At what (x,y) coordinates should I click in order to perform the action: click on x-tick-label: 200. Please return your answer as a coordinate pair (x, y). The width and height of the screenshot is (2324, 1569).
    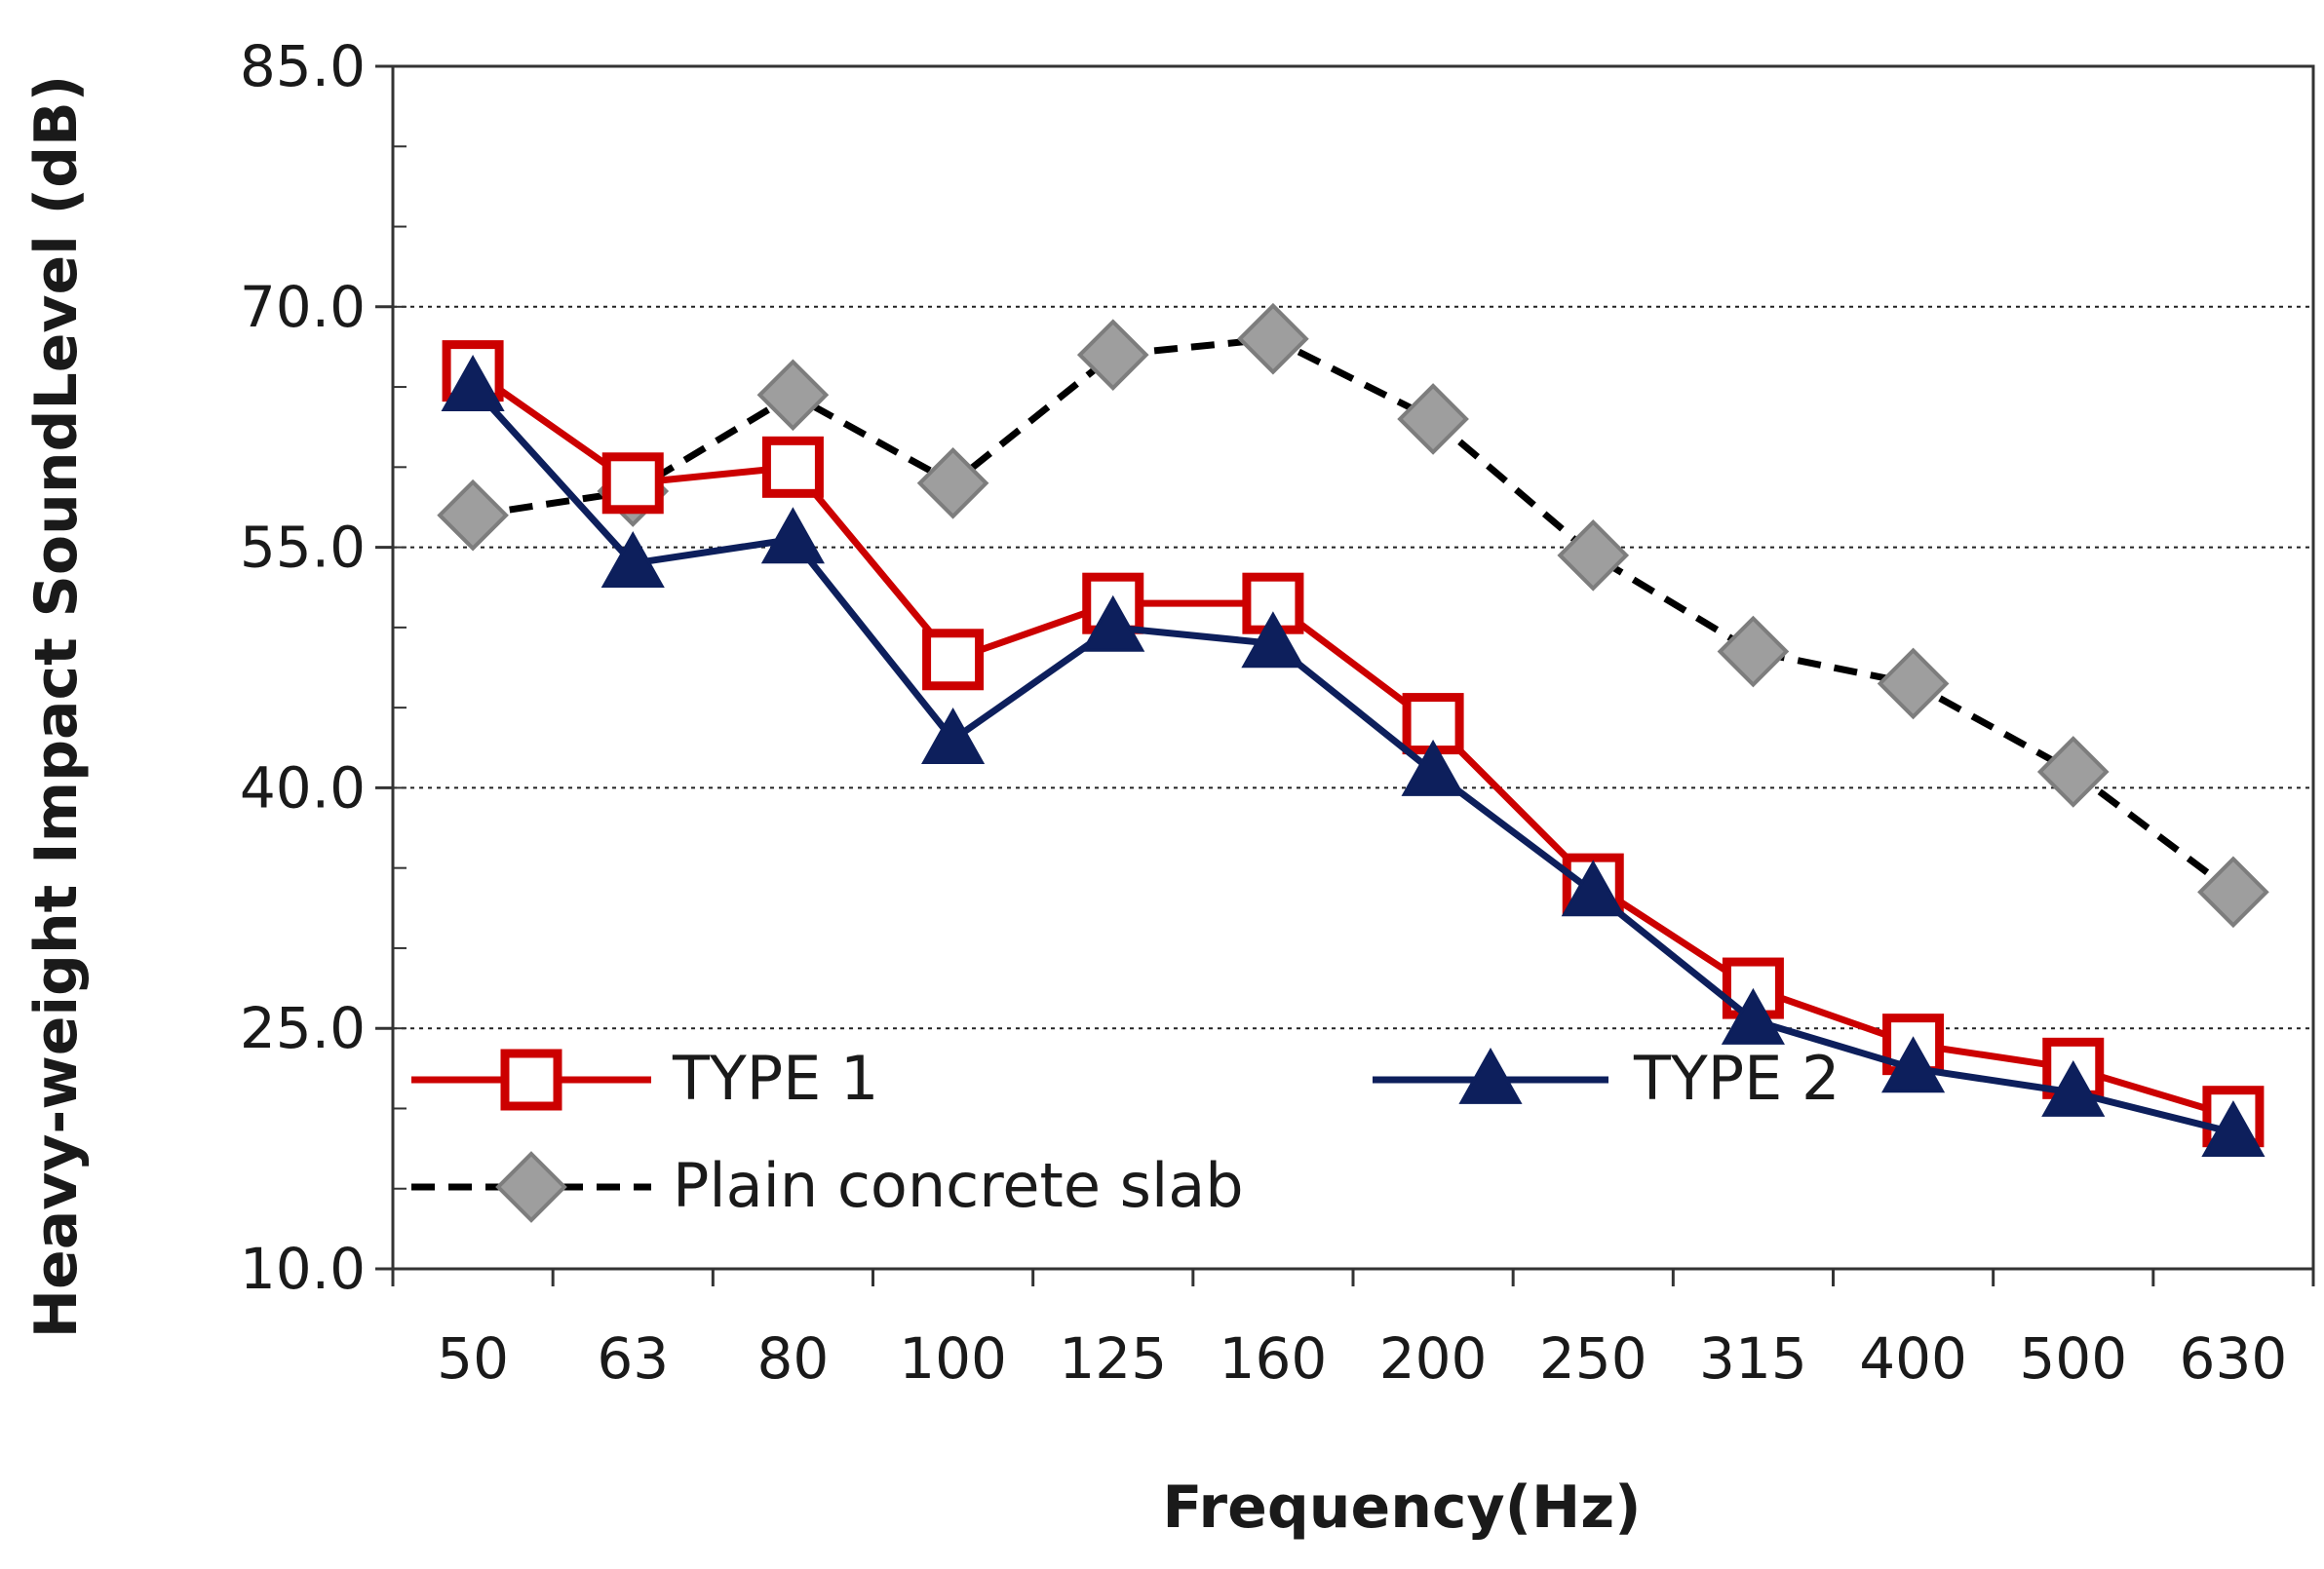
    Looking at the image, I should click on (1433, 1359).